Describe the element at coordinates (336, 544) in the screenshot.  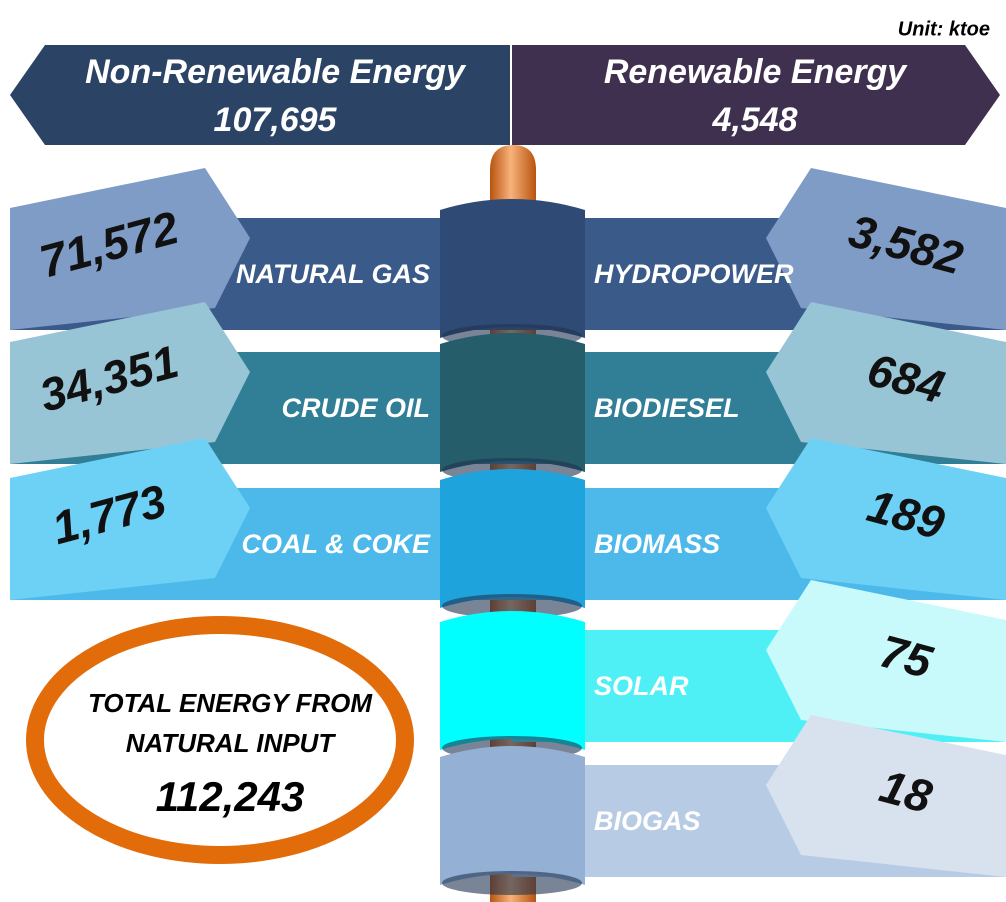
I see `item-label: COAL & COKE` at that location.